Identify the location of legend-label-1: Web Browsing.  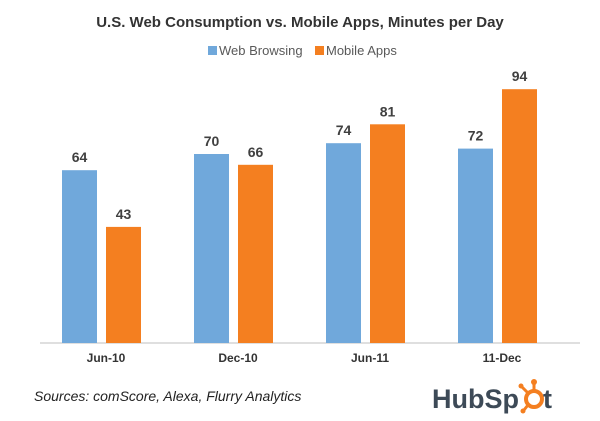
(261, 50).